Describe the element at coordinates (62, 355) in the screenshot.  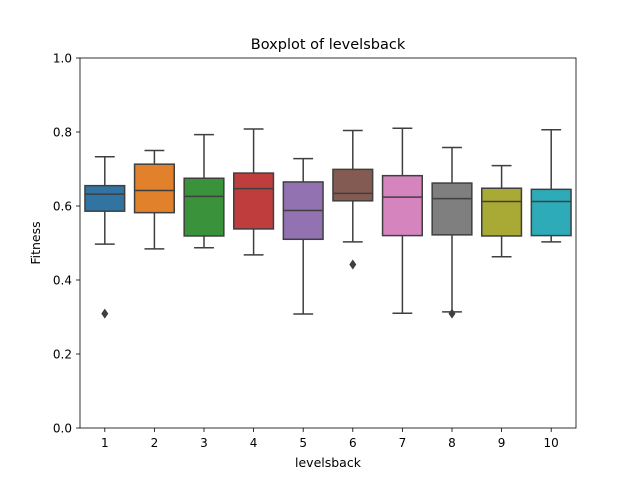
I see `y-tick-label: 0.2` at that location.